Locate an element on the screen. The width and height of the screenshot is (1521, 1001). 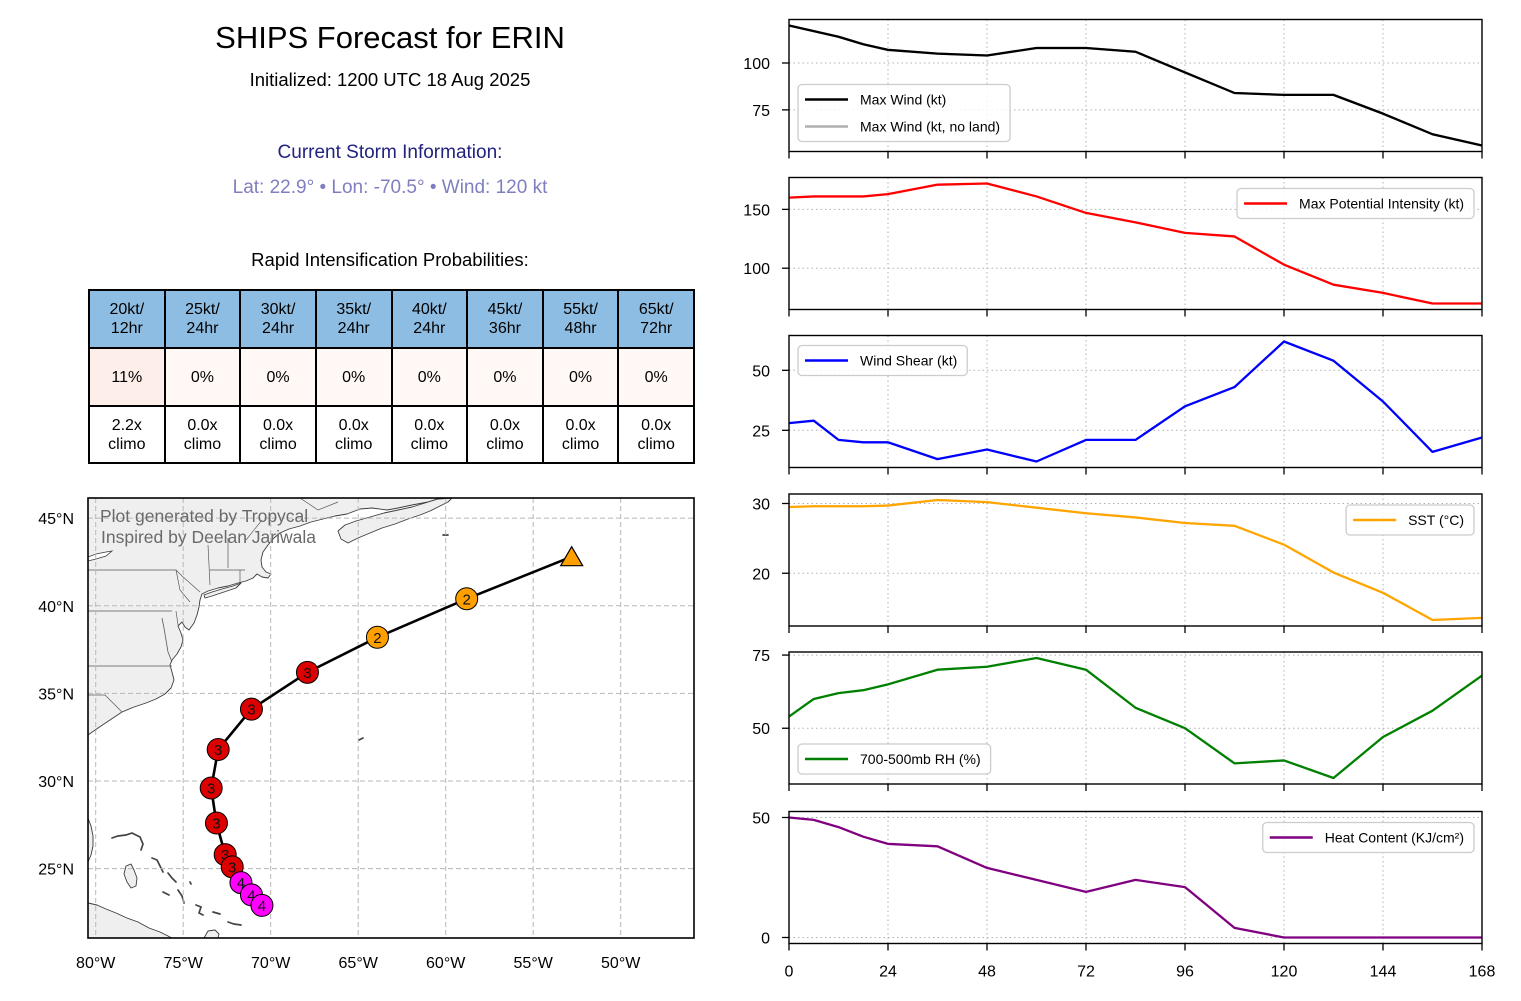
ri-header-cell: 35kt/24hr is located at coordinates (353, 319).